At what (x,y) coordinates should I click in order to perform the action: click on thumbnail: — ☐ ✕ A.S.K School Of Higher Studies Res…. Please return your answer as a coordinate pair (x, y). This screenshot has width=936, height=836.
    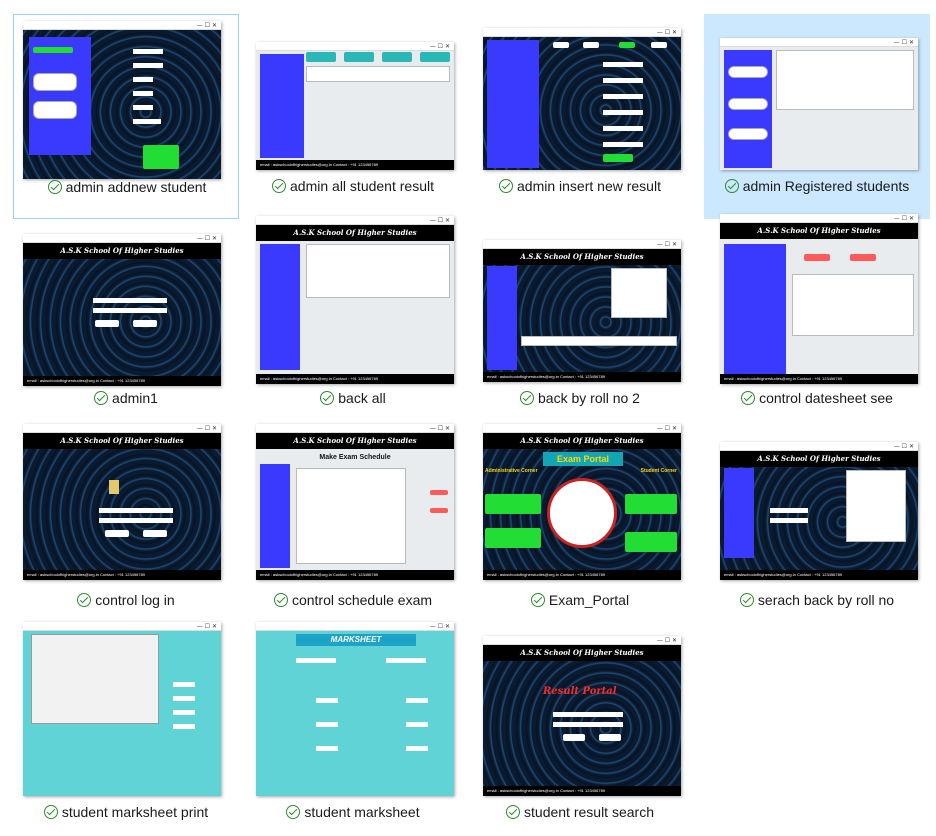
    Looking at the image, I should click on (582, 716).